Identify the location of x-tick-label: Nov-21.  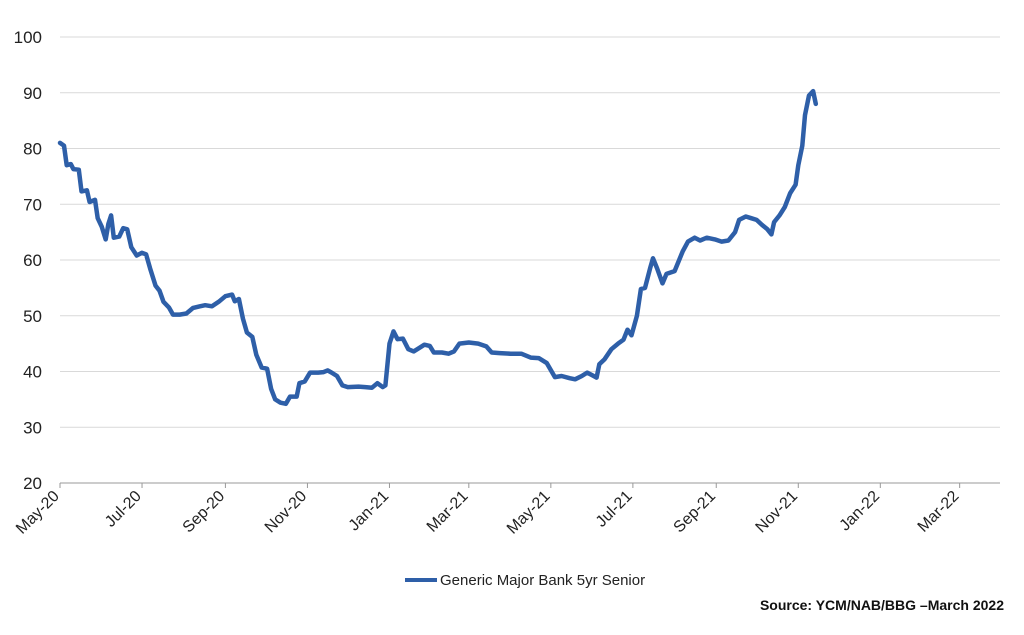
(777, 512).